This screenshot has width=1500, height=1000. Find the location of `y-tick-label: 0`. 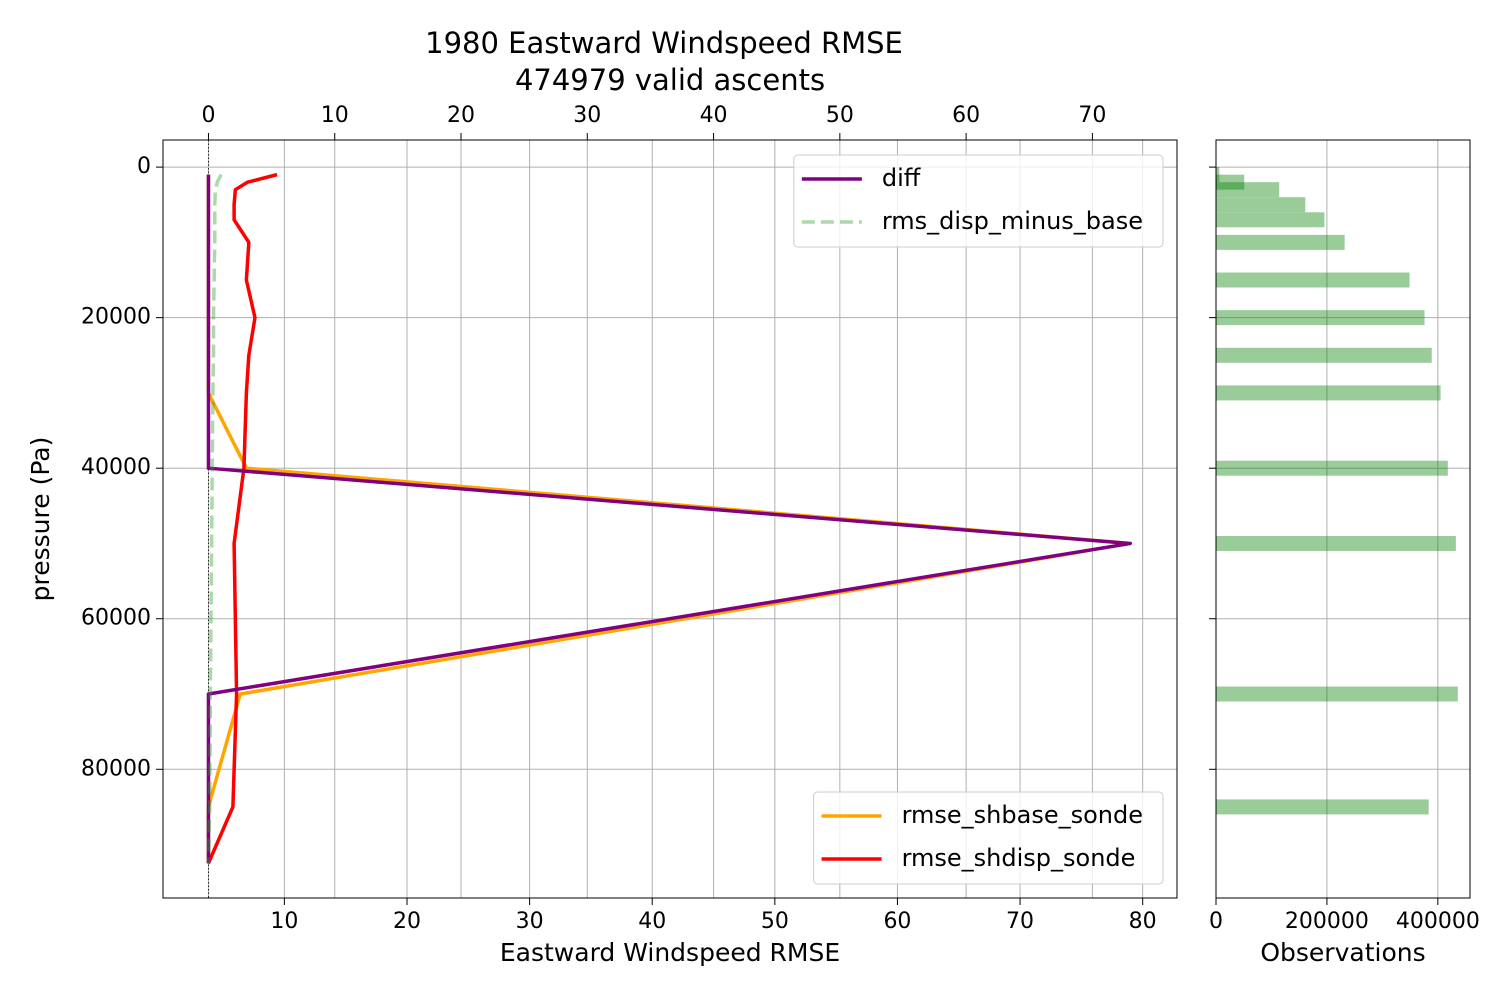

y-tick-label: 0 is located at coordinates (144, 166).